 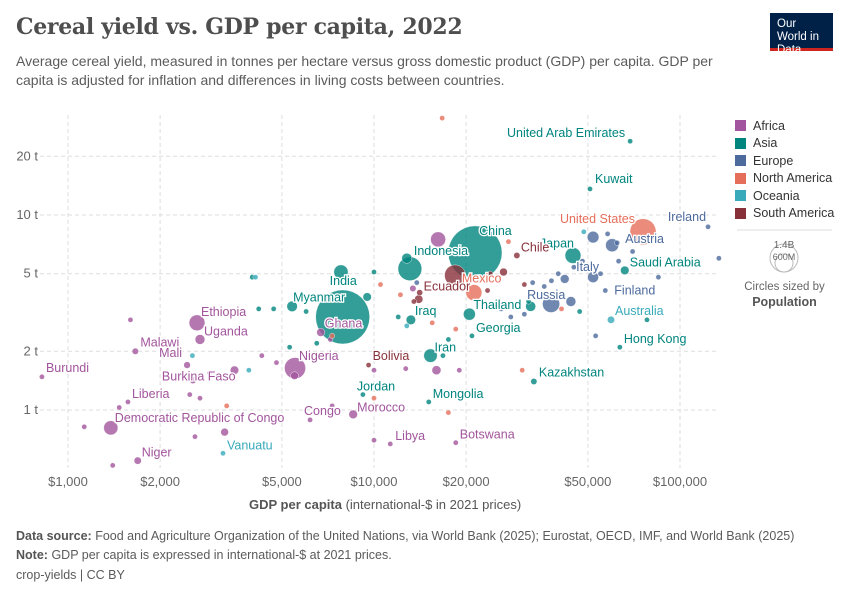 What do you see at coordinates (111, 428) in the screenshot?
I see `data-point-democratic-republic-of-congo` at bounding box center [111, 428].